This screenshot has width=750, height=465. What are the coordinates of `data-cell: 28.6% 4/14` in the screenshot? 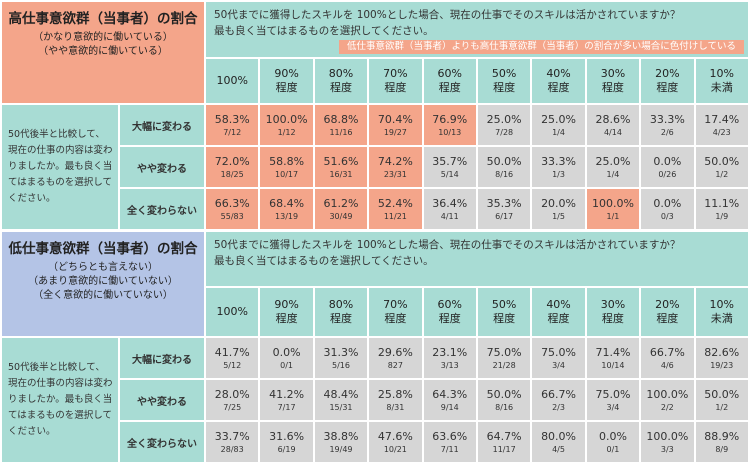 It's located at (613, 125).